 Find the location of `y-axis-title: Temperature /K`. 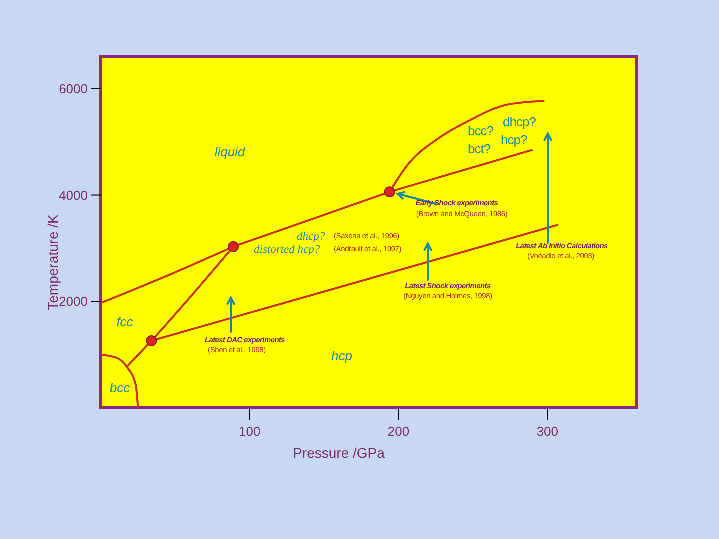

y-axis-title: Temperature /K is located at coordinates (53, 262).